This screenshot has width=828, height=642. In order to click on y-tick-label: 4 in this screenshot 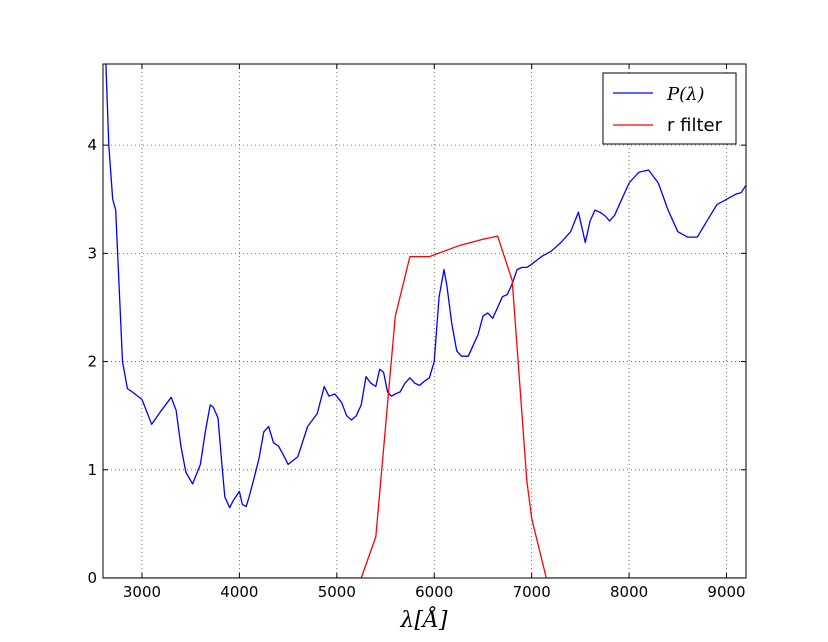, I will do `click(92, 145)`.